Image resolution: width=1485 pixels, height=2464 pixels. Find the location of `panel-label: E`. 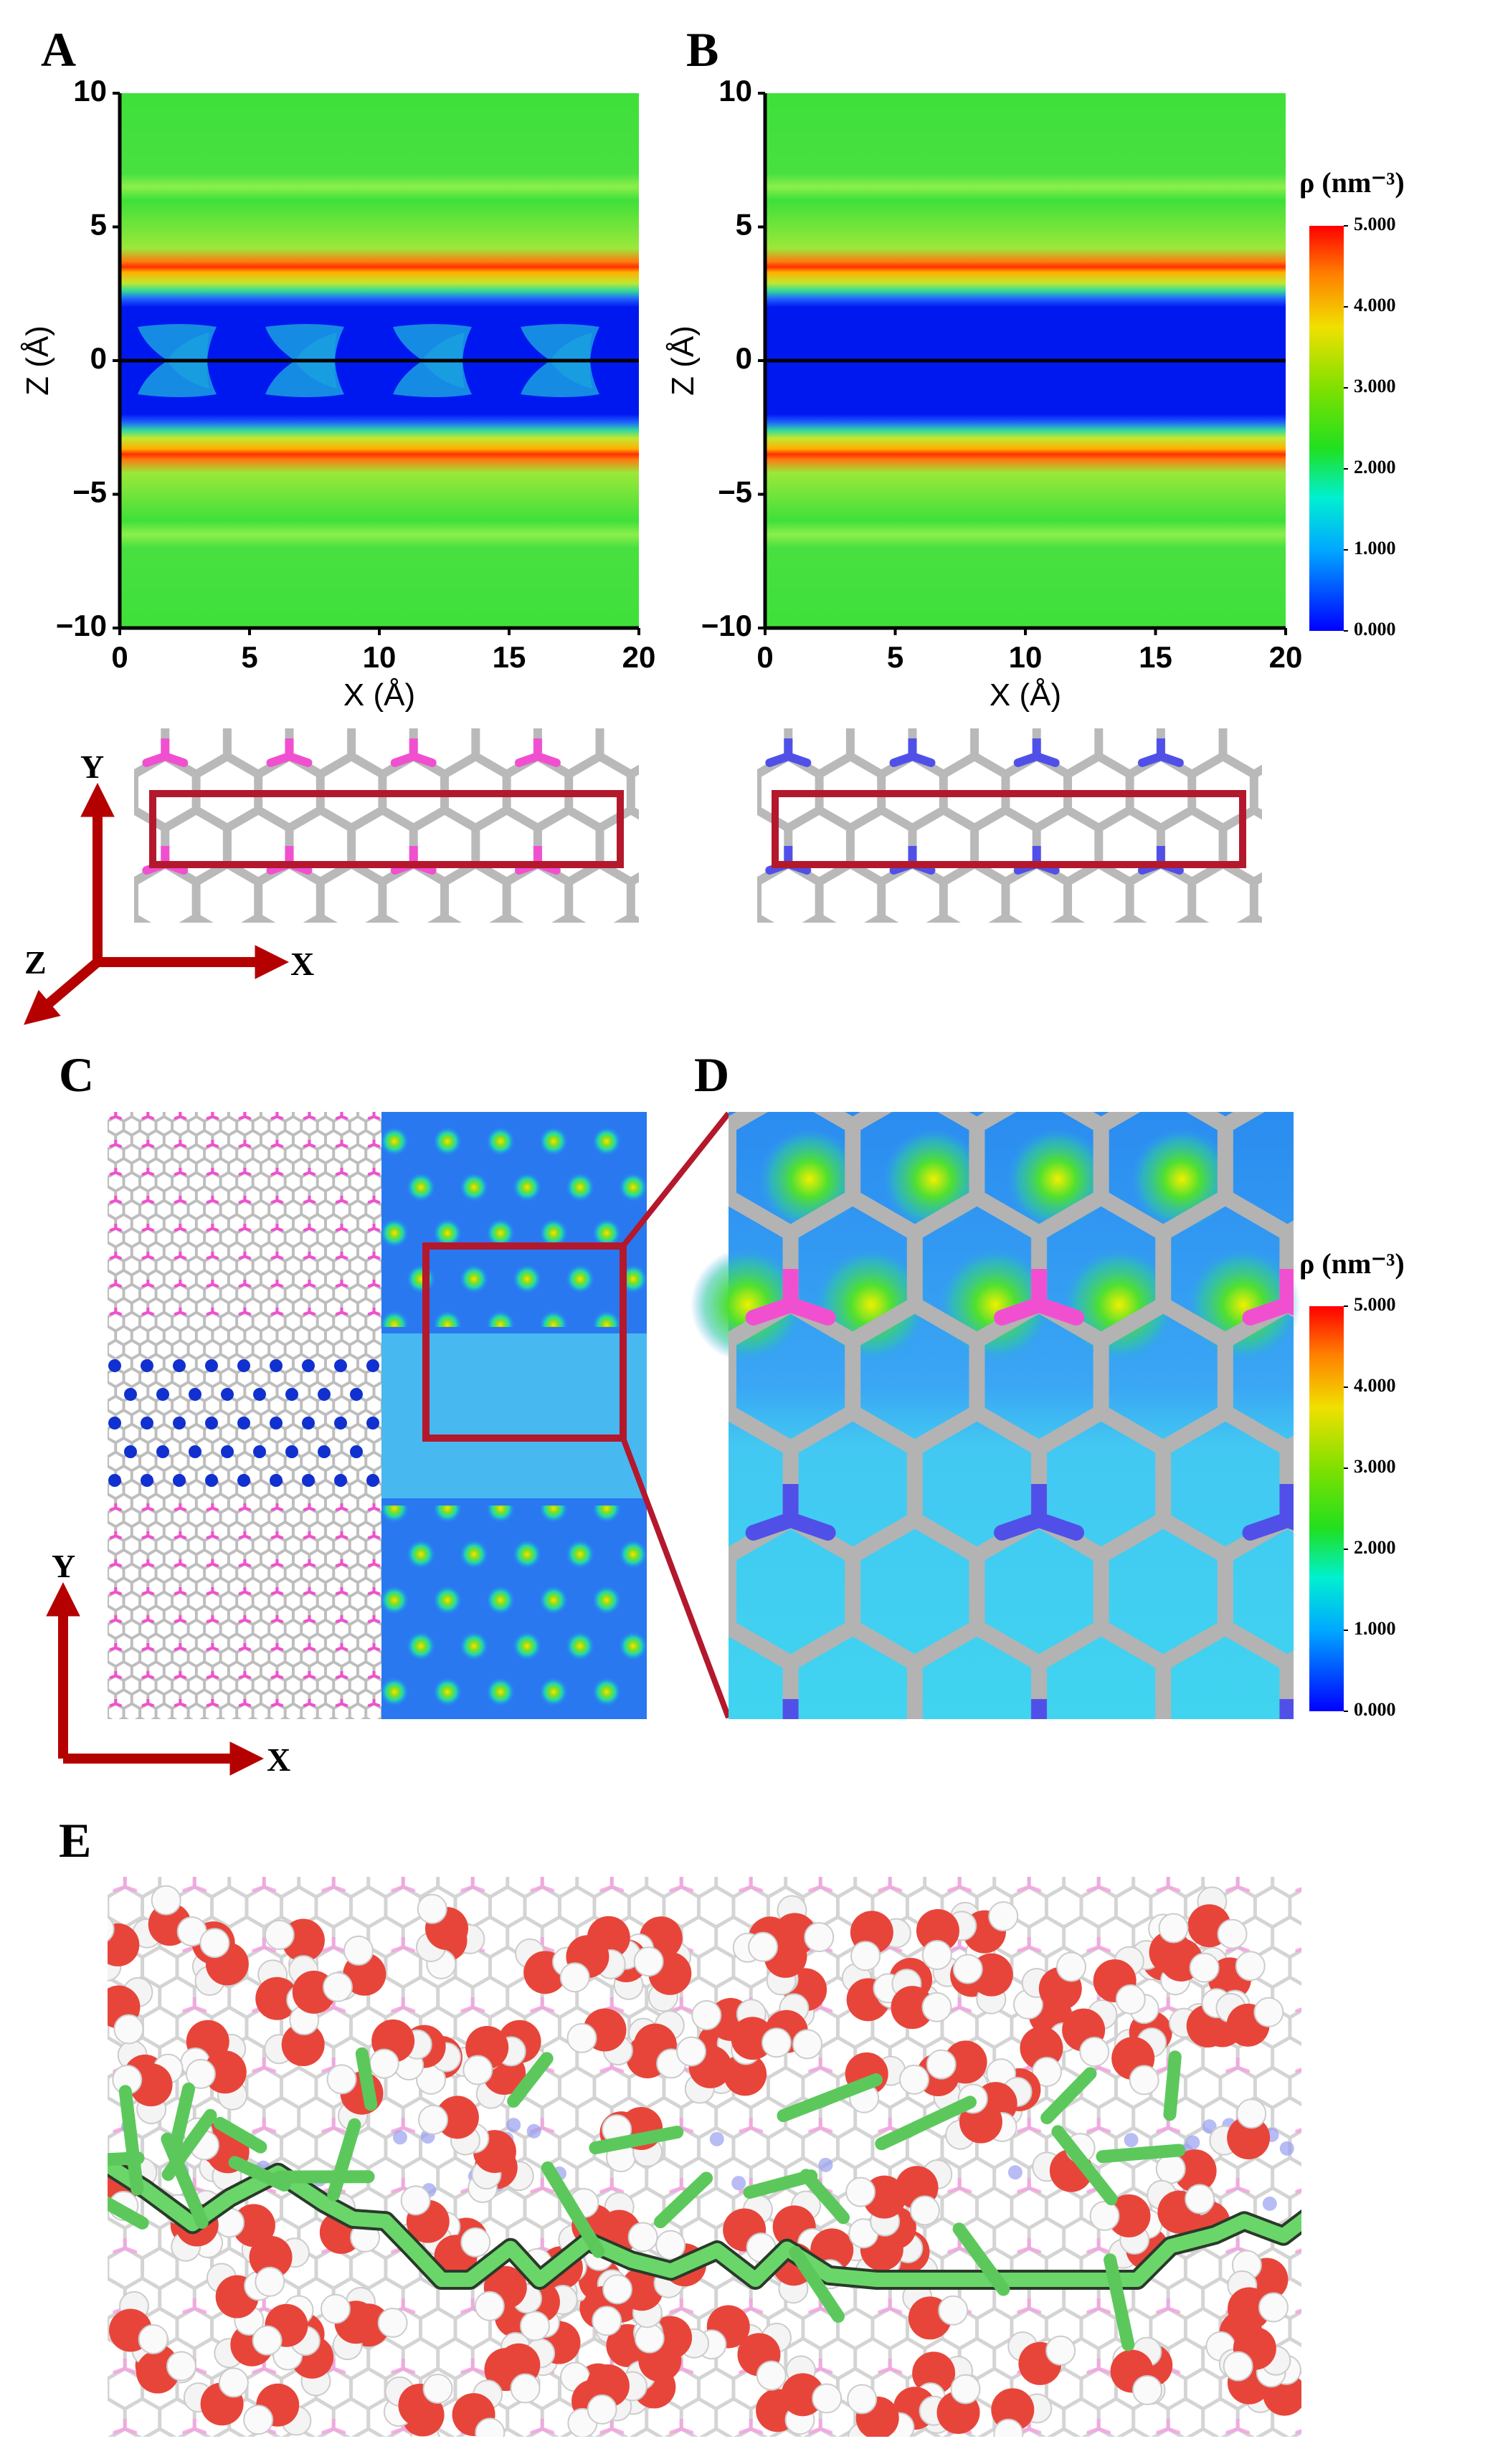

panel-label: E is located at coordinates (75, 1840).